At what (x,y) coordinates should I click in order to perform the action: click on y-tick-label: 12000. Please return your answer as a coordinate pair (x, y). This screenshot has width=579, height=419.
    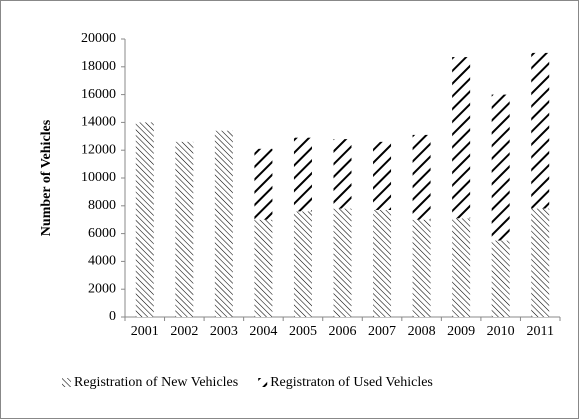
    Looking at the image, I should click on (98, 149).